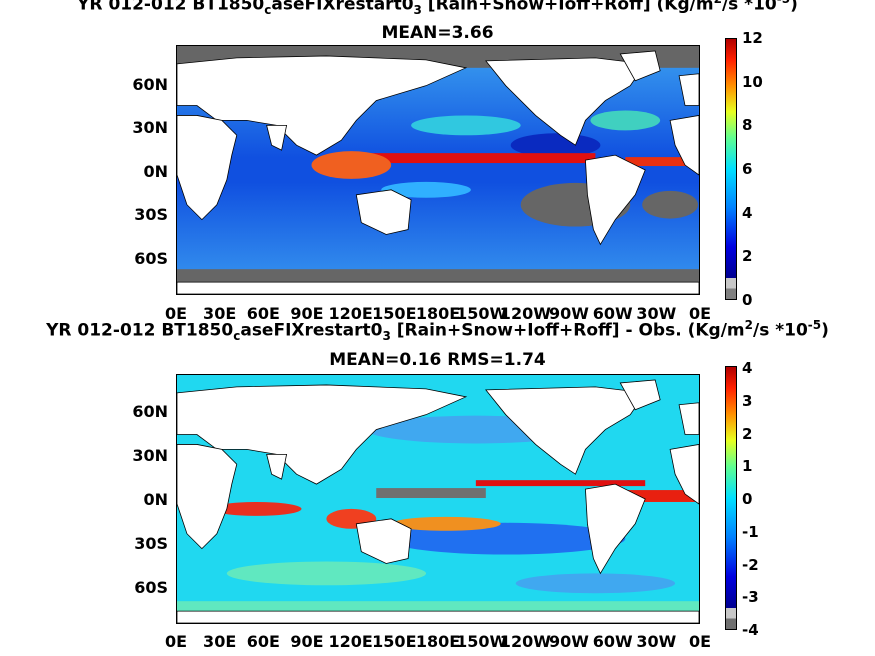  I want to click on panel2-lon-tick: 120E, so click(350, 641).